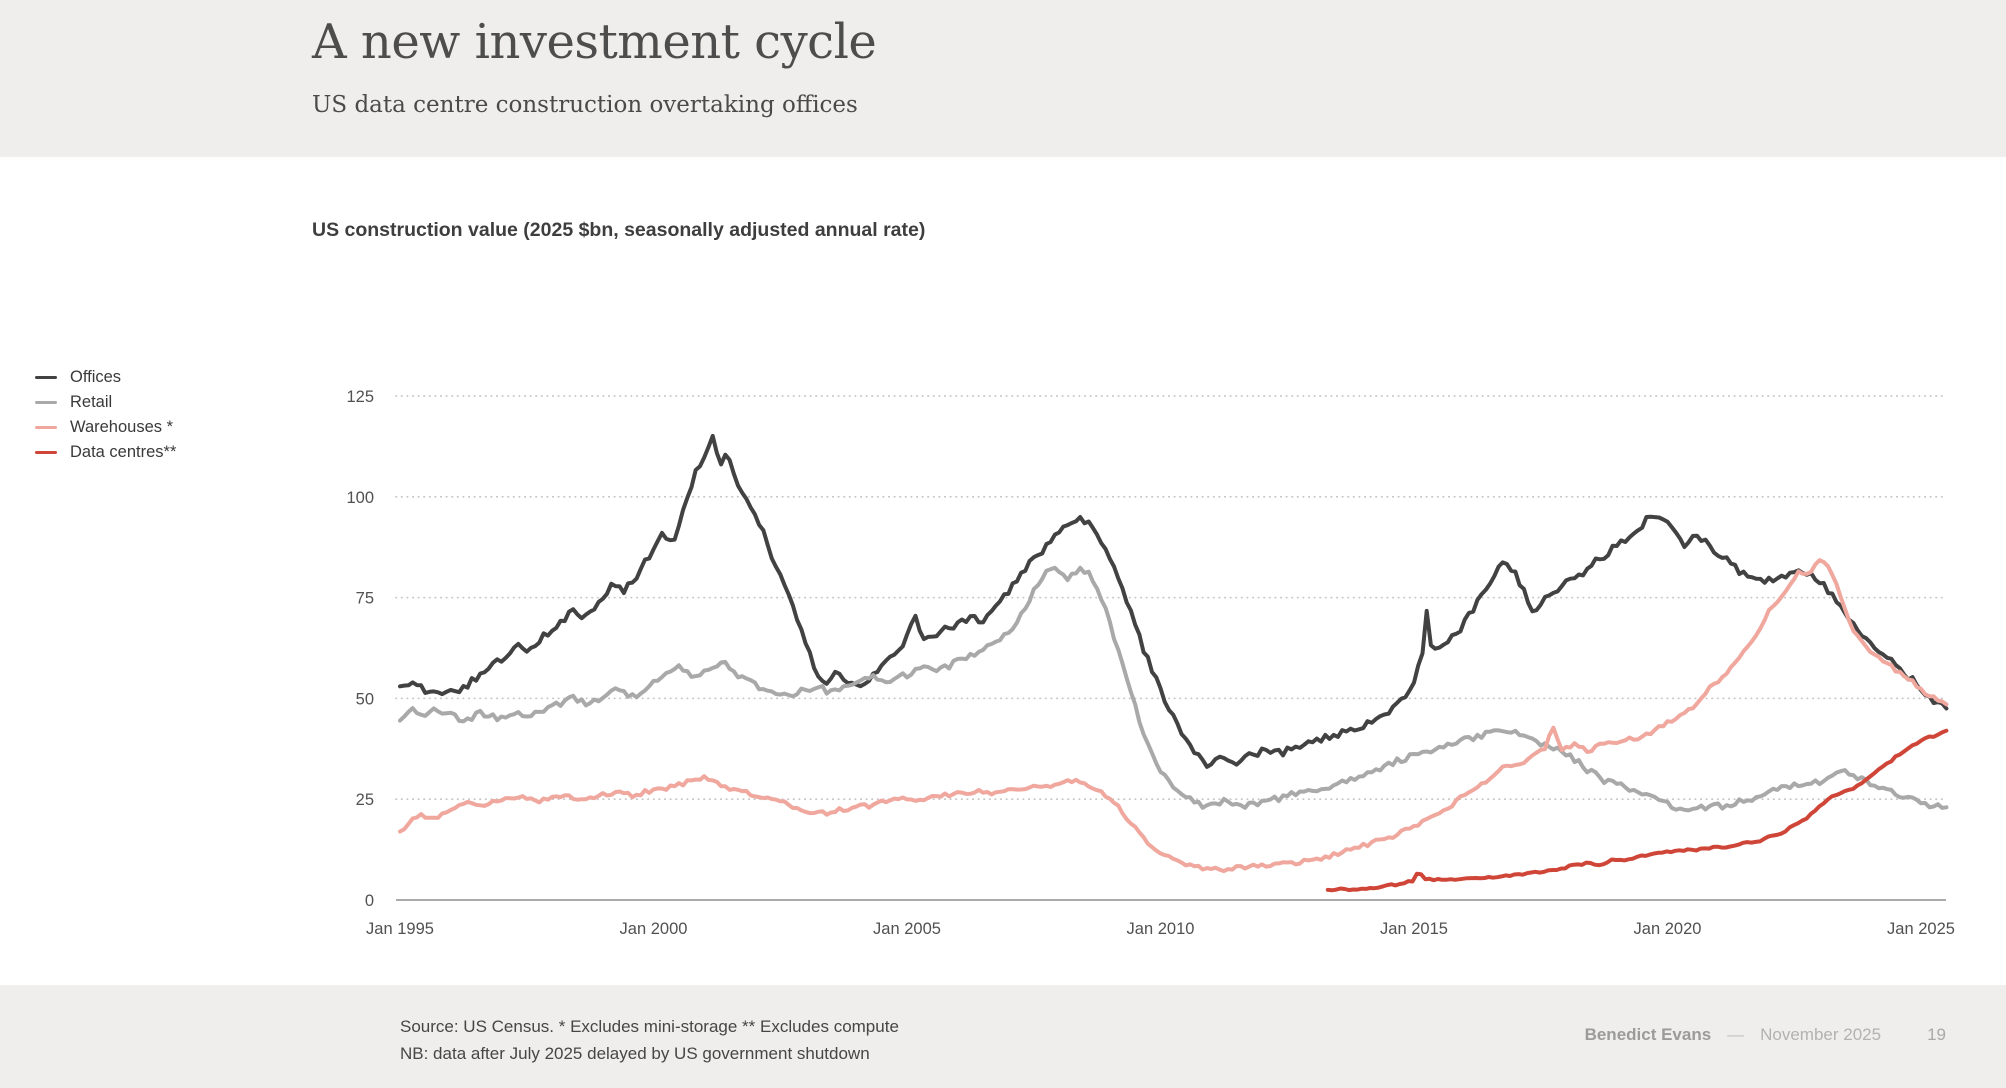 This screenshot has width=2006, height=1088. I want to click on series-line-data-centres, so click(1637, 810).